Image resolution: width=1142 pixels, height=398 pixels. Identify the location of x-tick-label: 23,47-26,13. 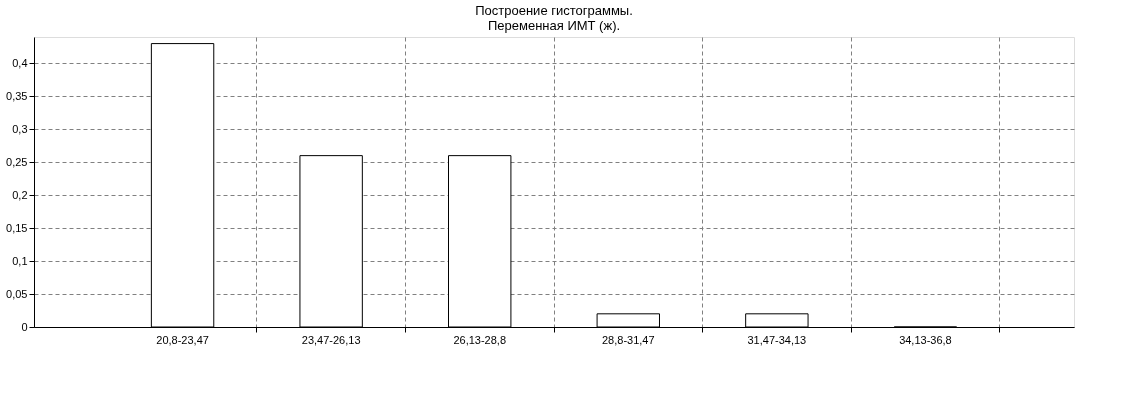
(331, 339).